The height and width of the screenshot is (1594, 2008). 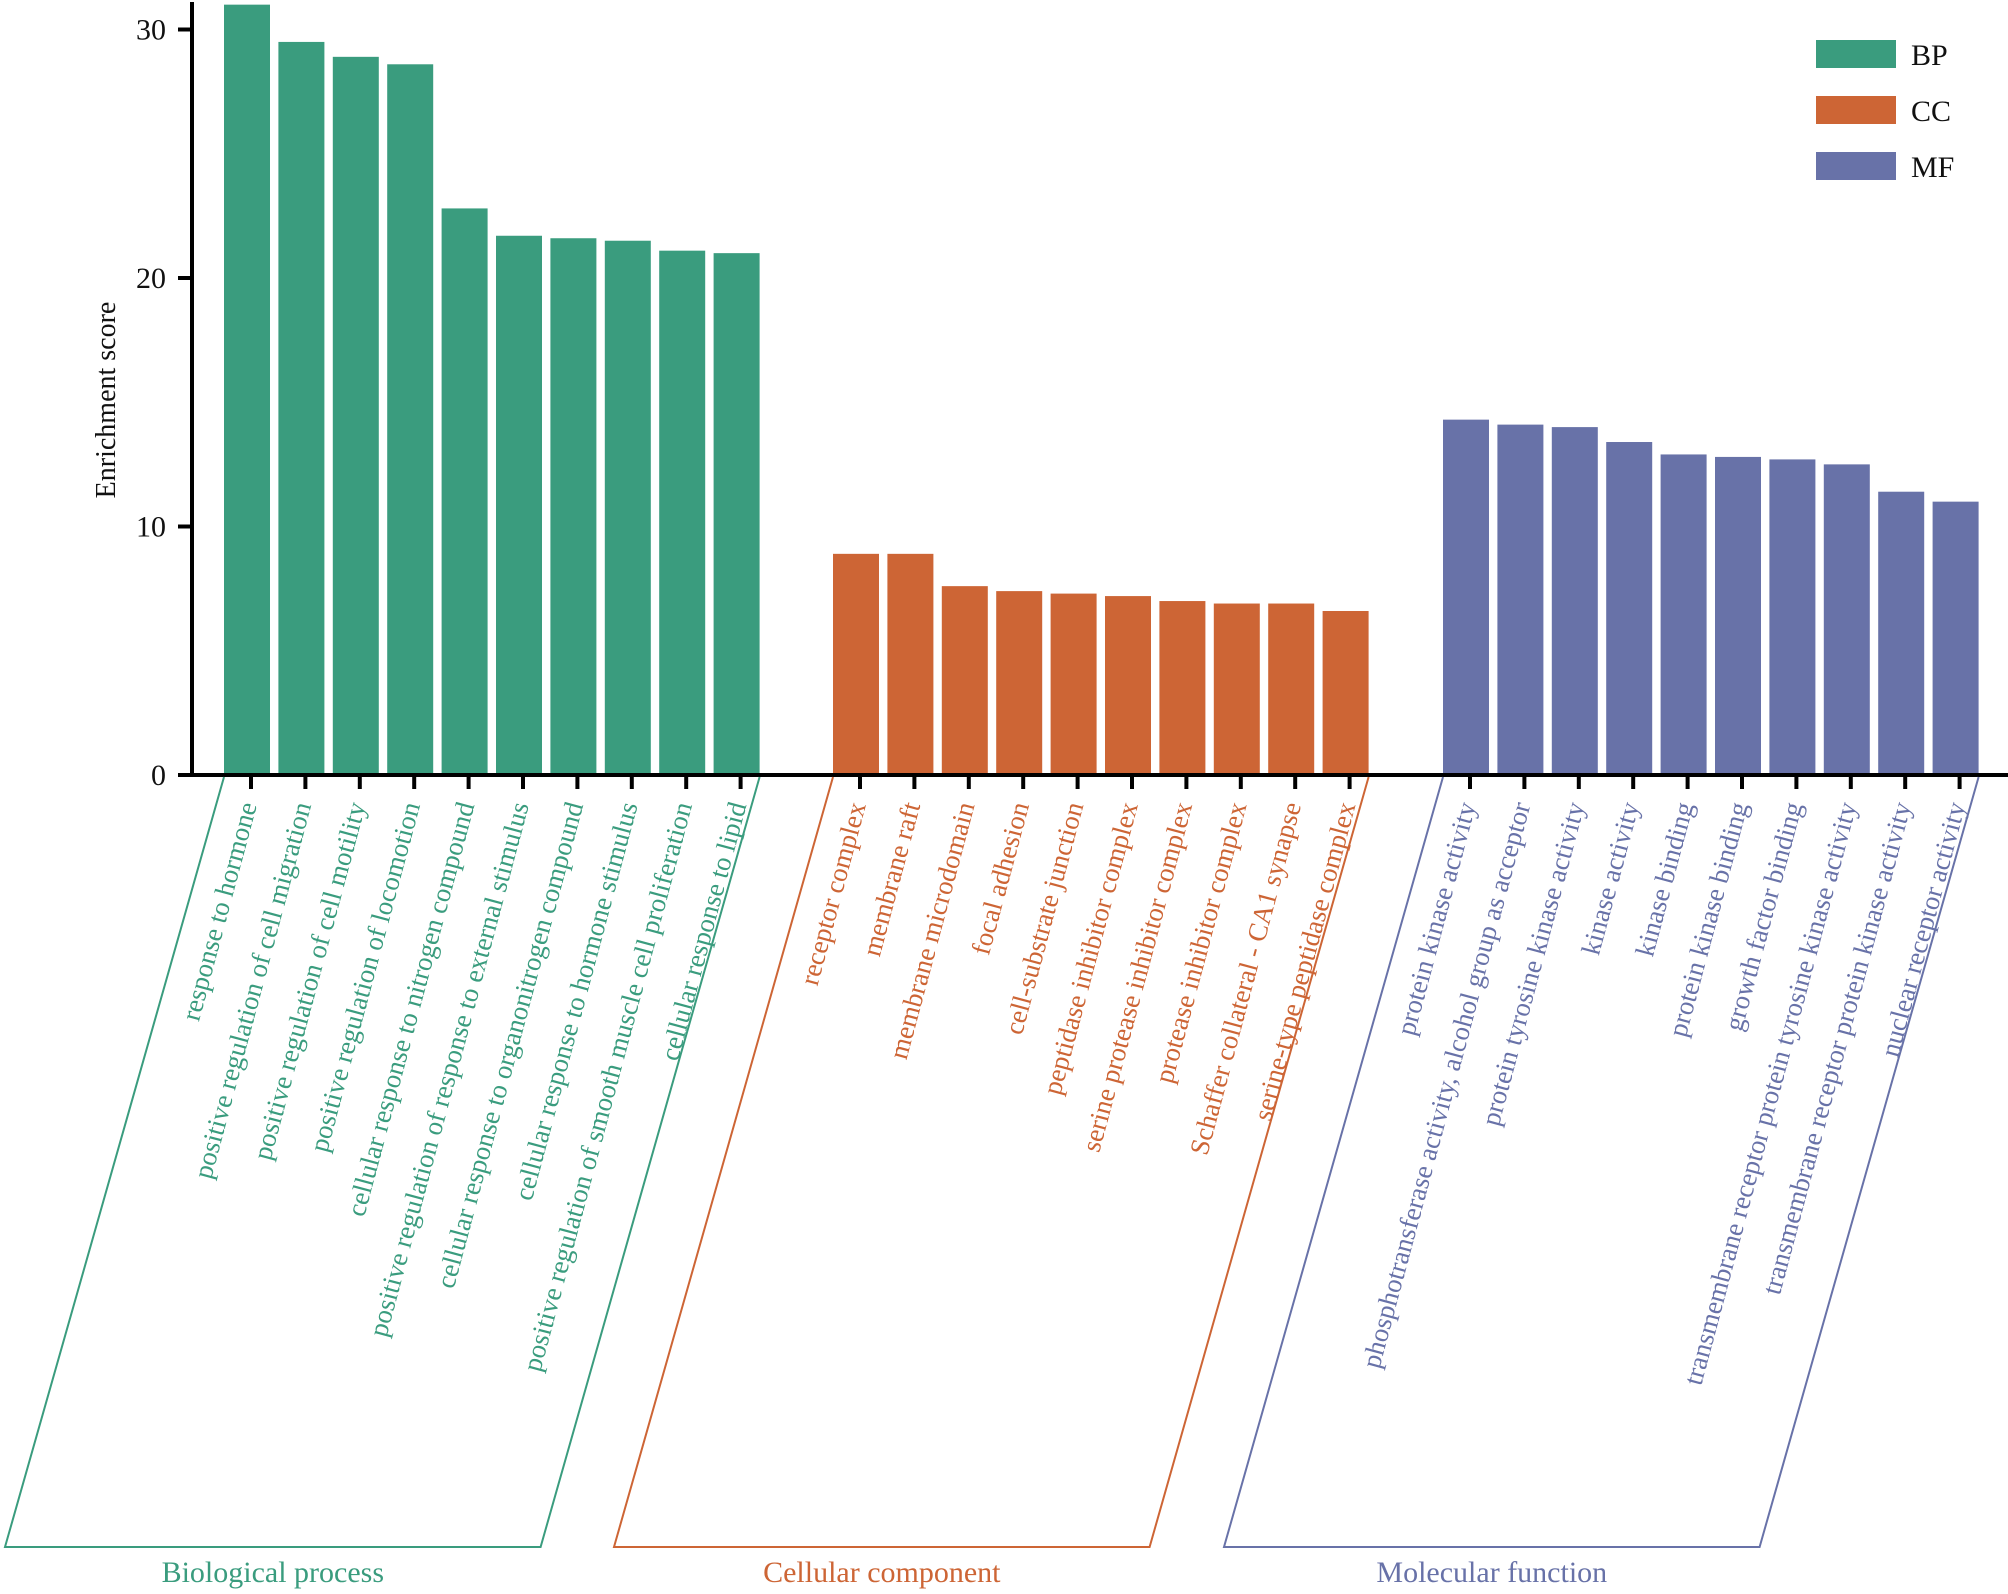 I want to click on legend-swatch-mf, so click(x=1856, y=166).